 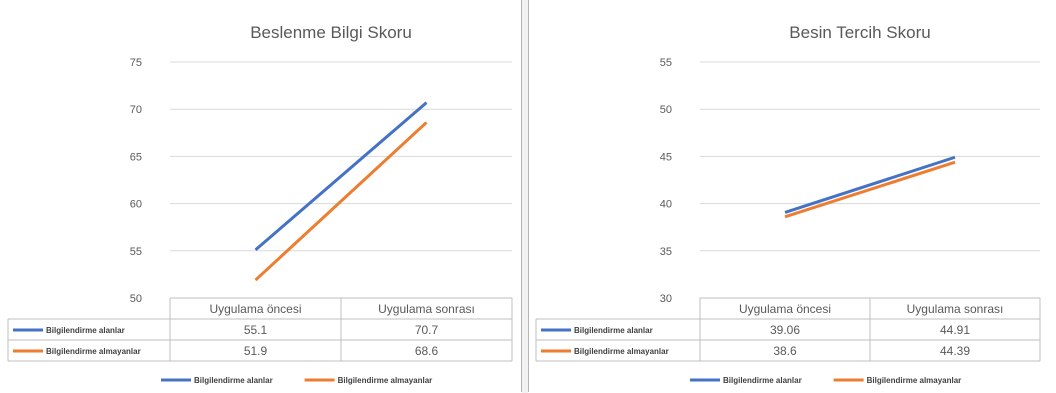 I want to click on data-value-label: 68.6, so click(x=427, y=351).